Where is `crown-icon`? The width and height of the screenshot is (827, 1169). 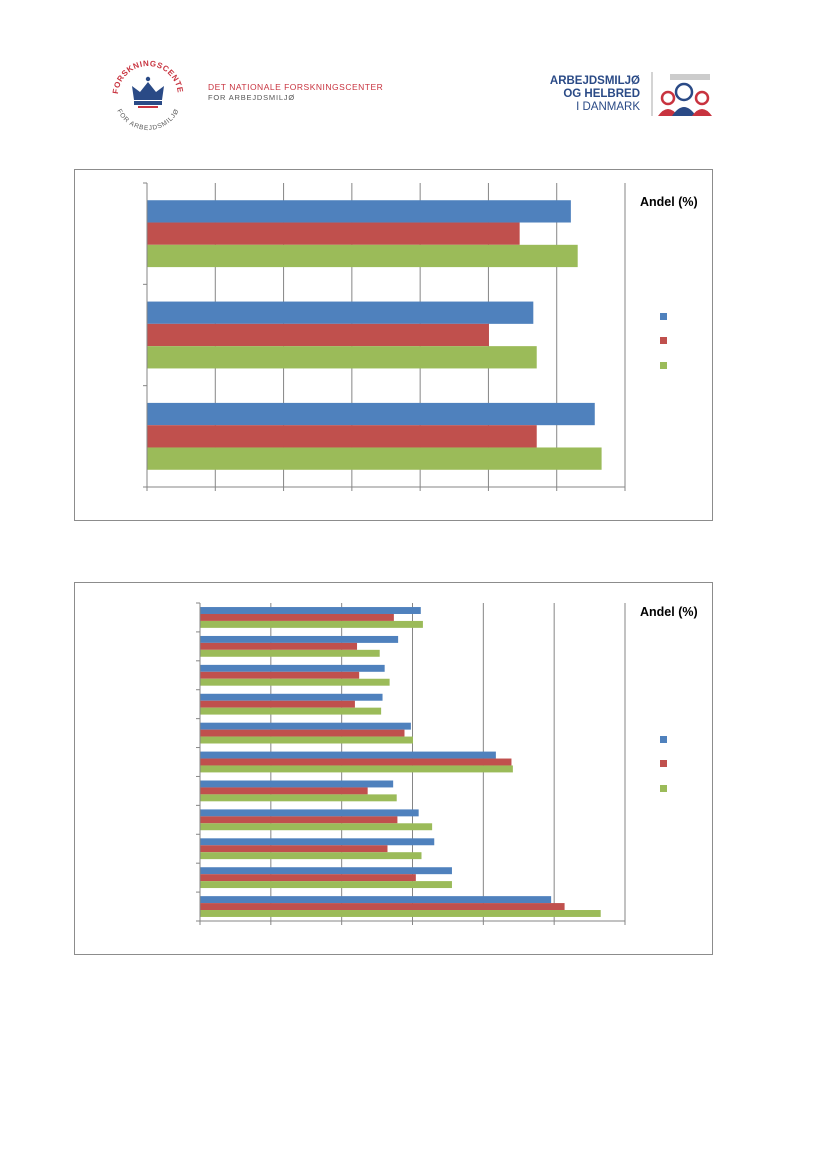 crown-icon is located at coordinates (148, 92).